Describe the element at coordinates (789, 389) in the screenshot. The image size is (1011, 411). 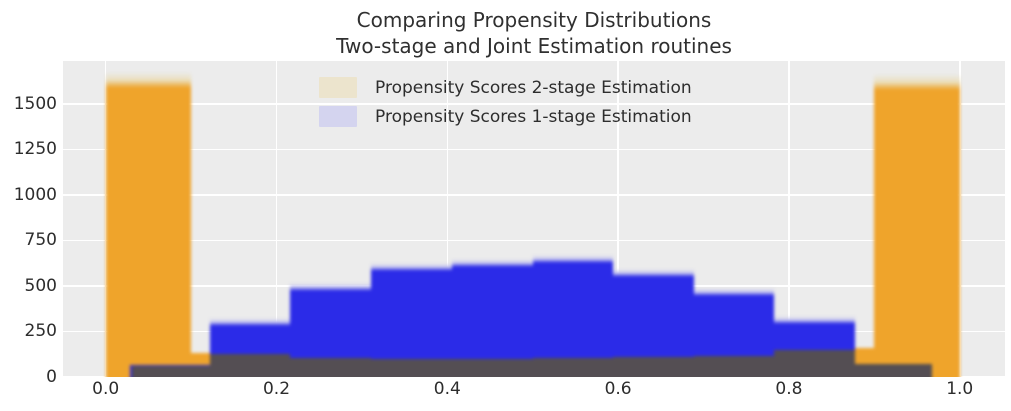
I see `x-tick-label: 0.8` at that location.